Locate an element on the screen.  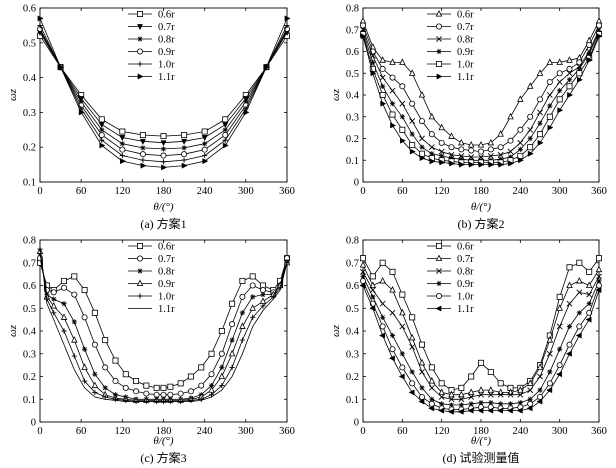
series-1-1r is located at coordinates (481, 100).